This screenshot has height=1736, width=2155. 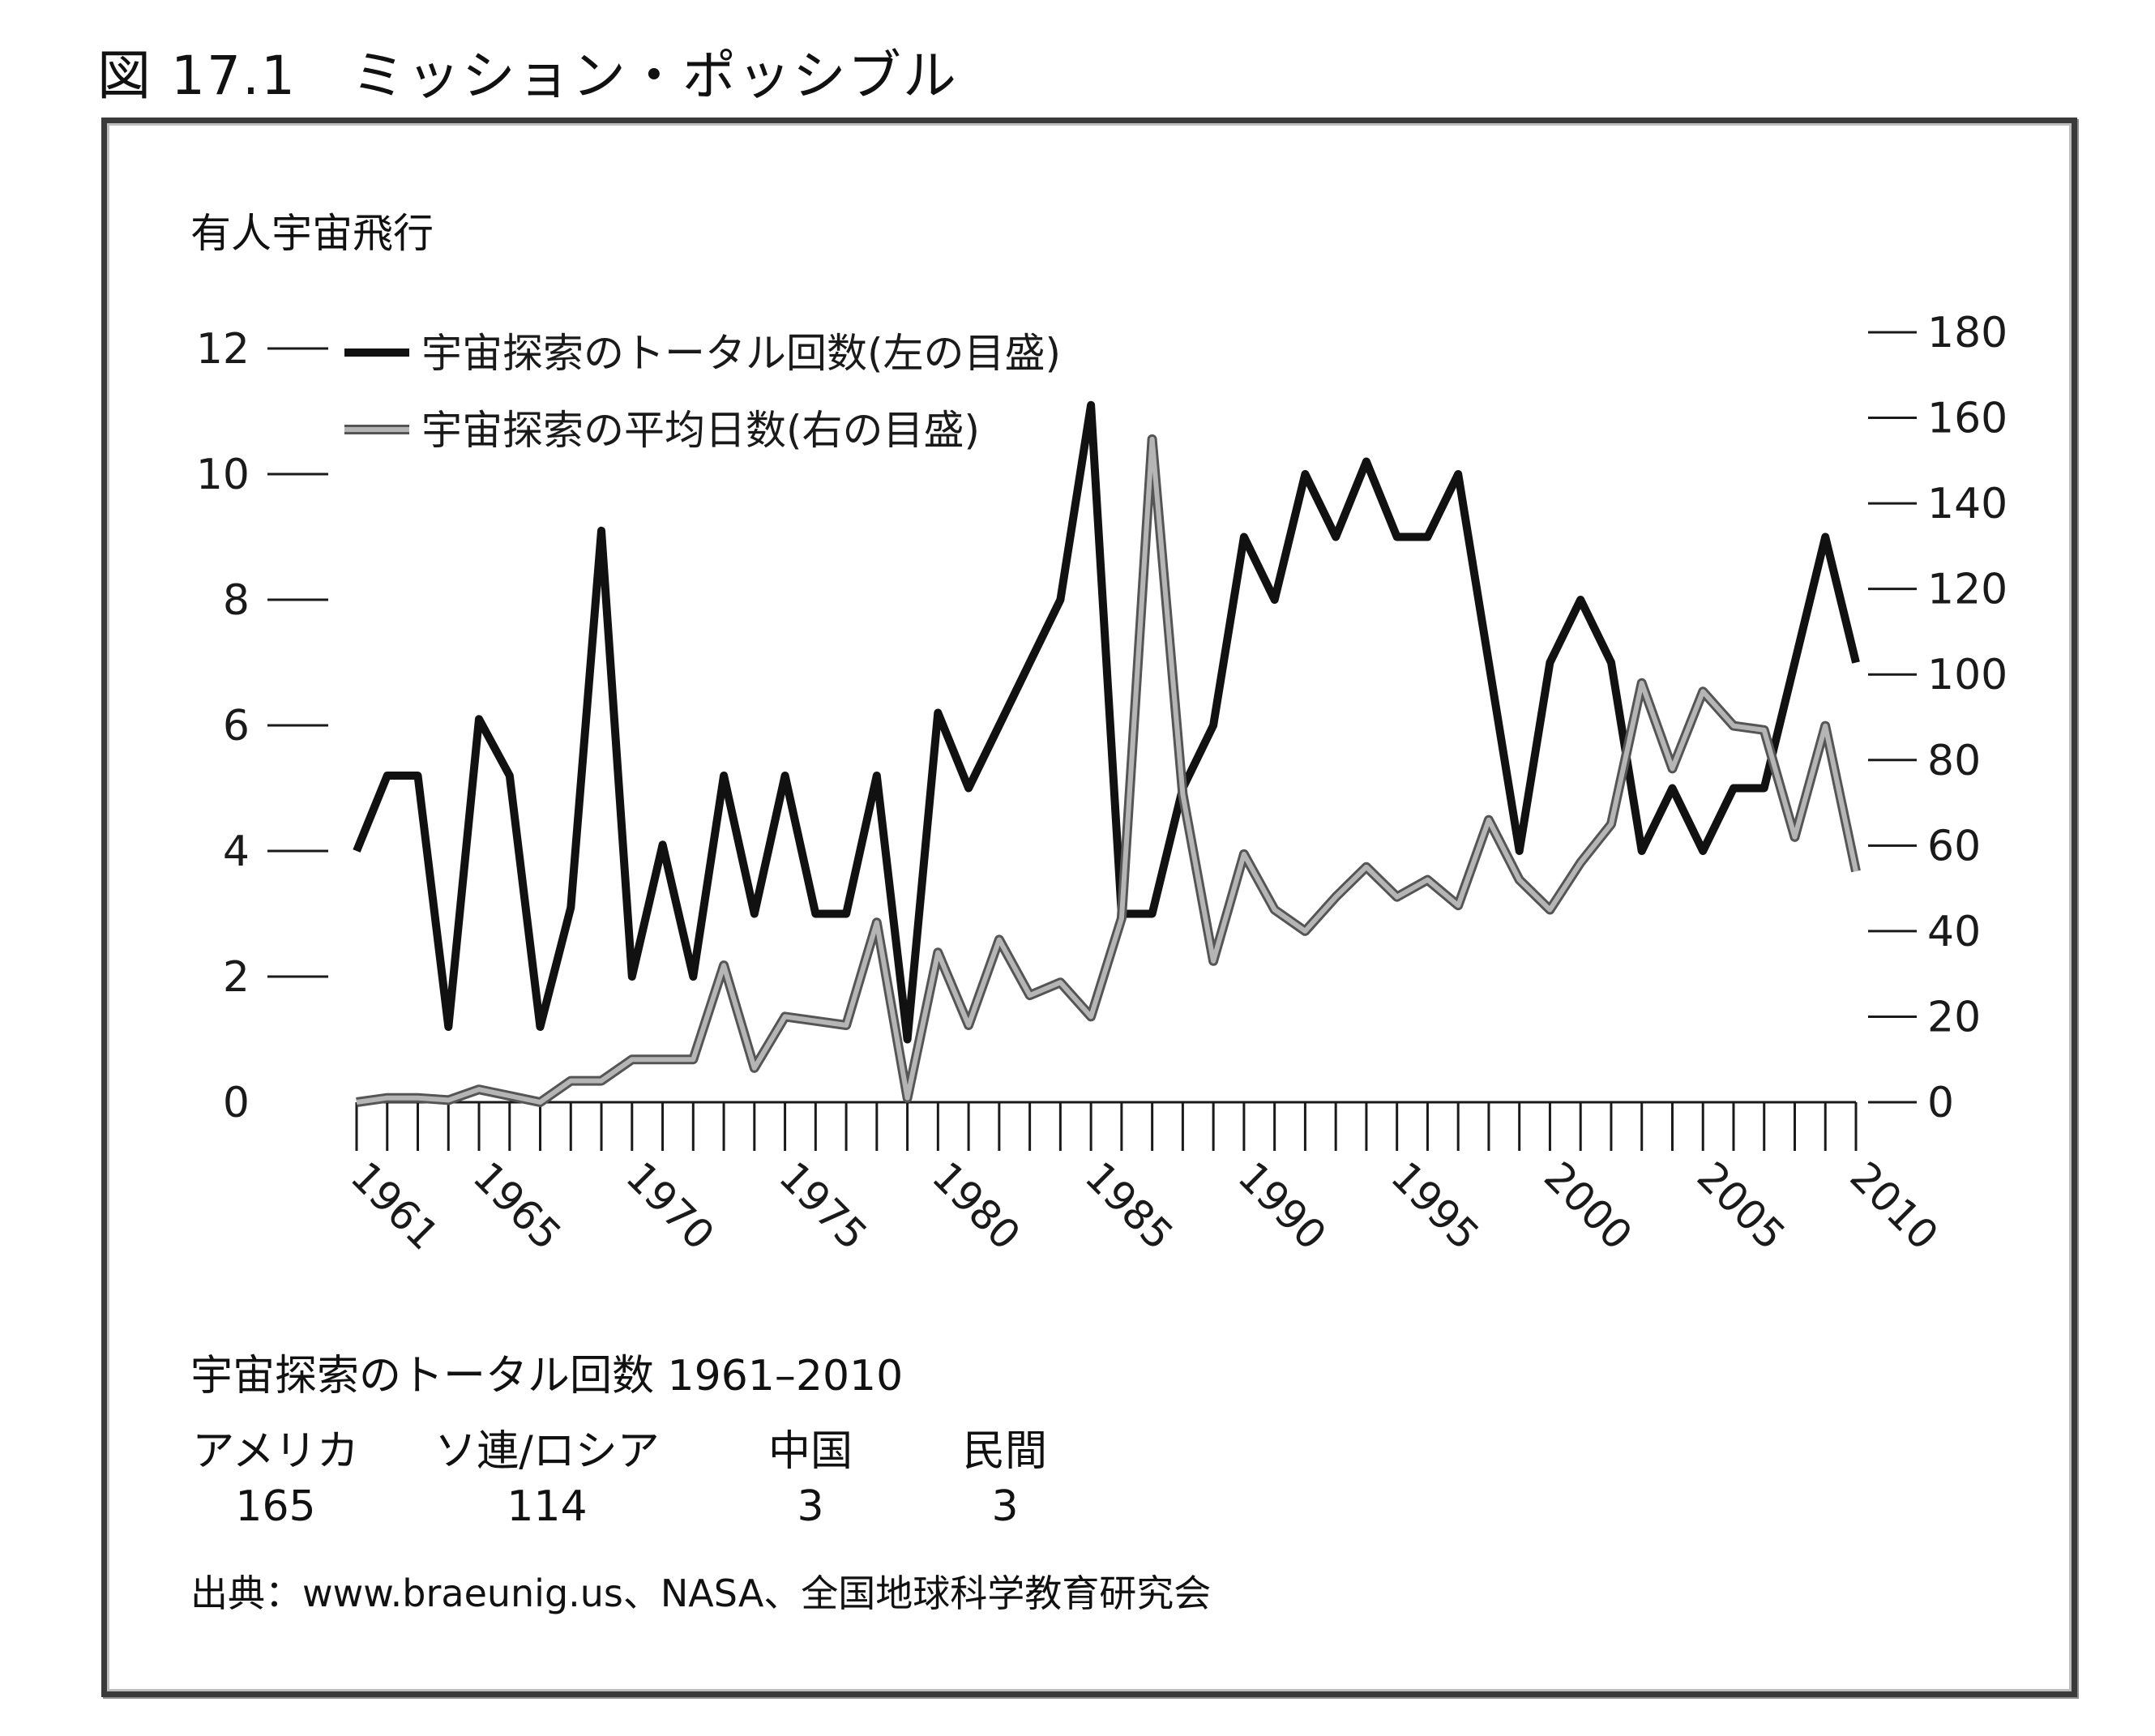 I want to click on totals-label: アメリカ, so click(x=276, y=1451).